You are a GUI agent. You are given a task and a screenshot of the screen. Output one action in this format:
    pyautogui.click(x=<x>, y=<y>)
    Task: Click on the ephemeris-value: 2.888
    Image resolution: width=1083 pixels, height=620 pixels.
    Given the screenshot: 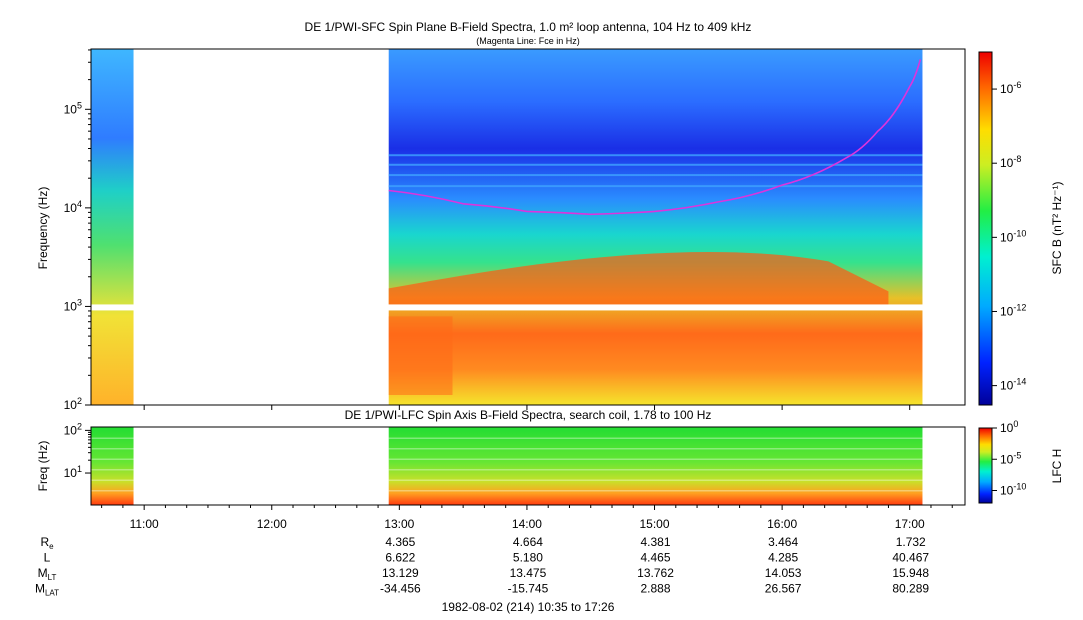 What is the action you would take?
    pyautogui.click(x=656, y=589)
    